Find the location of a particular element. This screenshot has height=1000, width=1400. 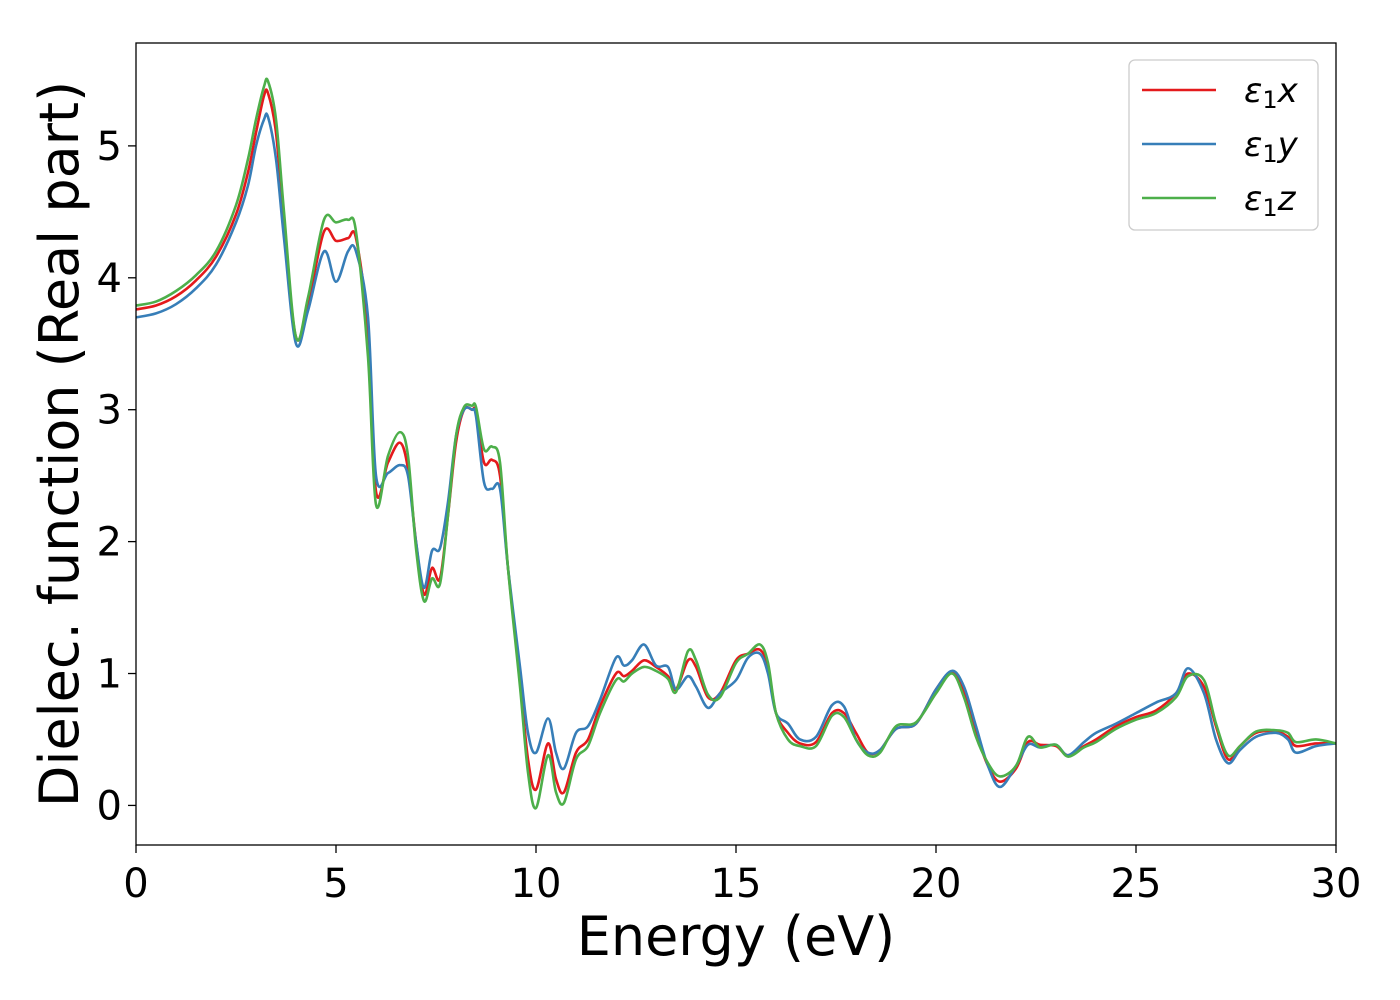

y-tick-label: 1 is located at coordinates (109, 675).